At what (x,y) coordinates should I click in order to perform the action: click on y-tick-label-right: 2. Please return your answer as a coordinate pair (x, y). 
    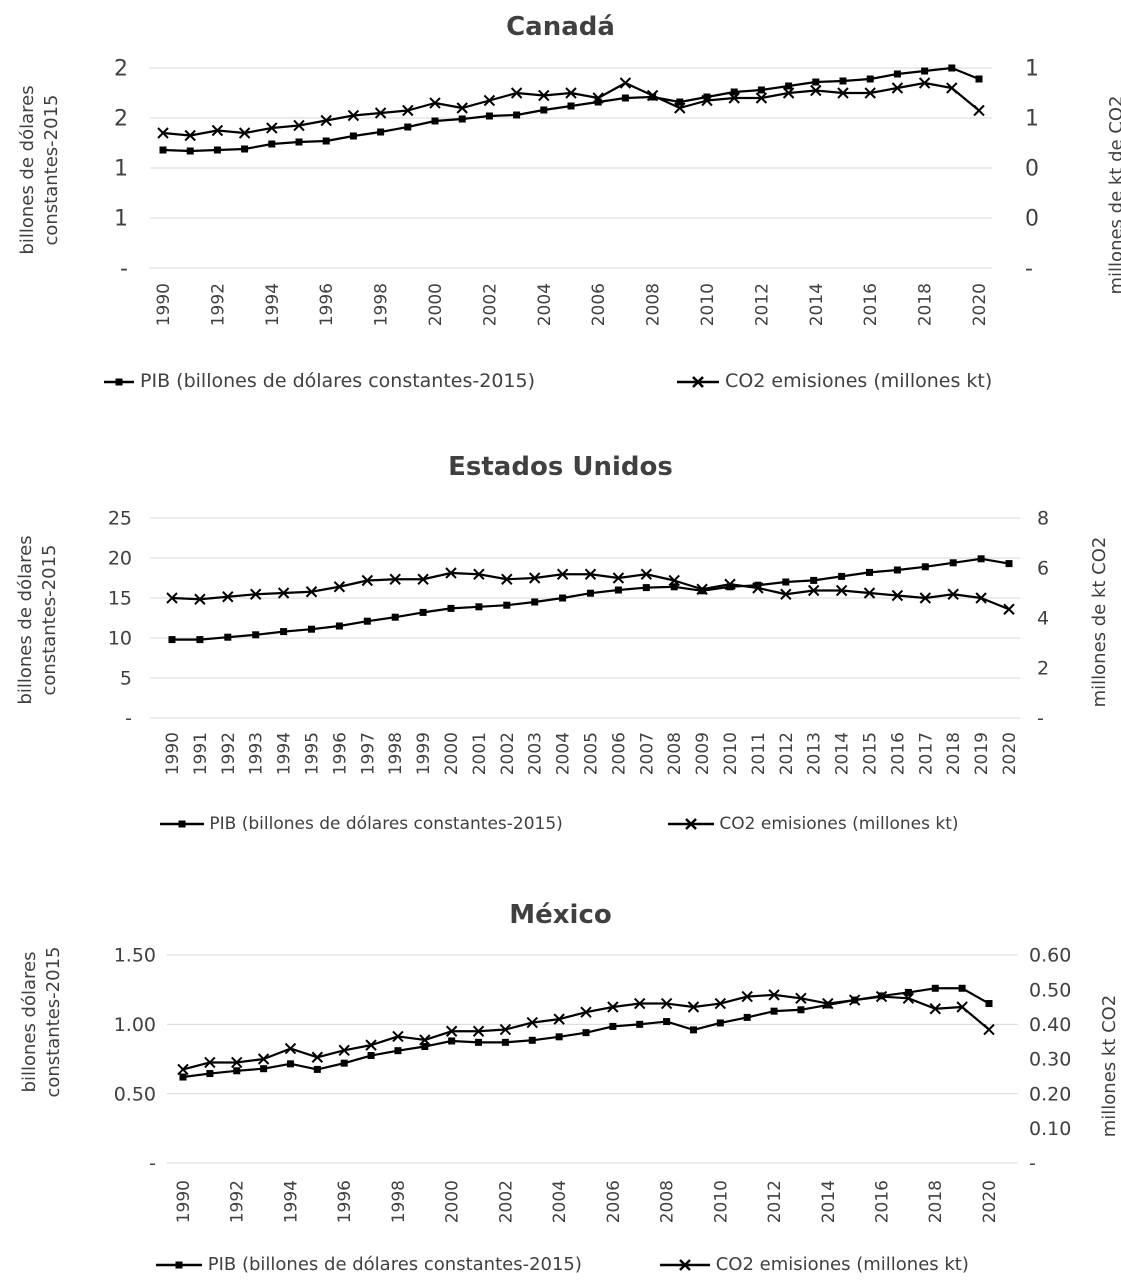
    Looking at the image, I should click on (1043, 669).